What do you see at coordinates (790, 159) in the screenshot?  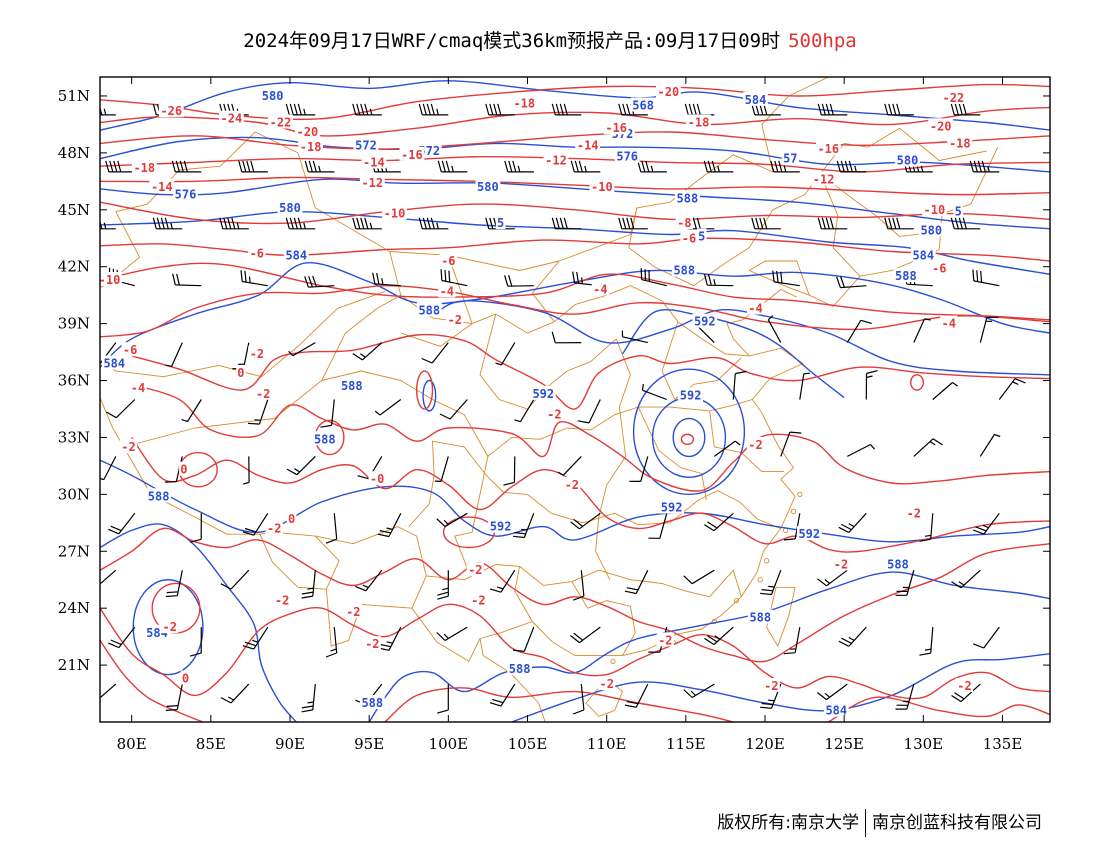 I see `height-label: 57` at bounding box center [790, 159].